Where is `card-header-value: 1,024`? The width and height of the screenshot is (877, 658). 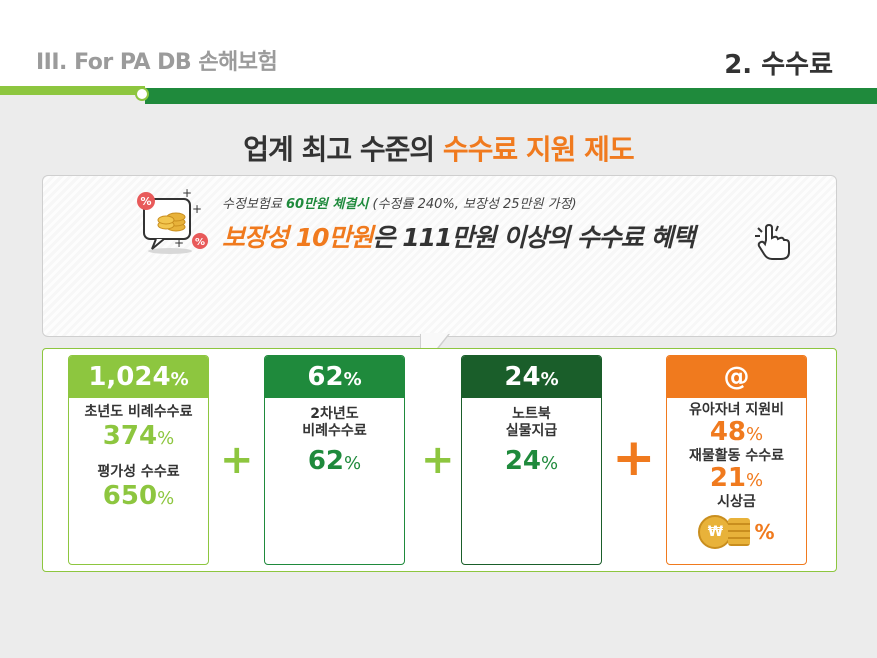 card-header-value: 1,024 is located at coordinates (129, 377).